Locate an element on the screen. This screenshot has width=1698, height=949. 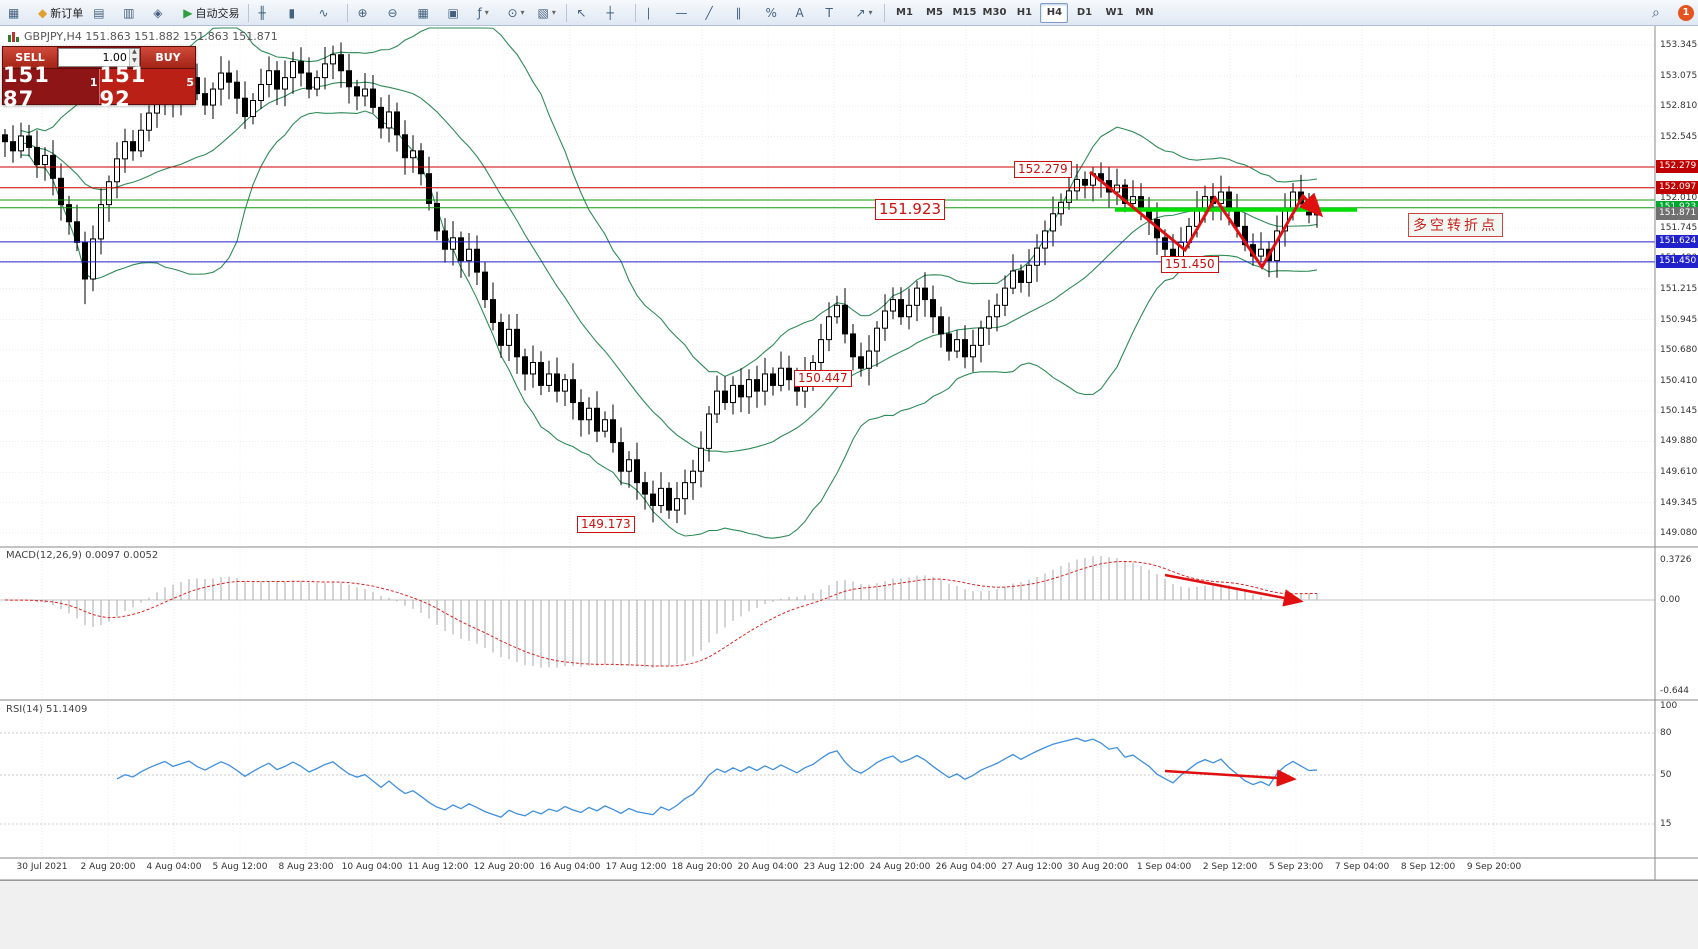
trade-panel-controls: SELL ▲ ▼ BUY is located at coordinates (99, 57).